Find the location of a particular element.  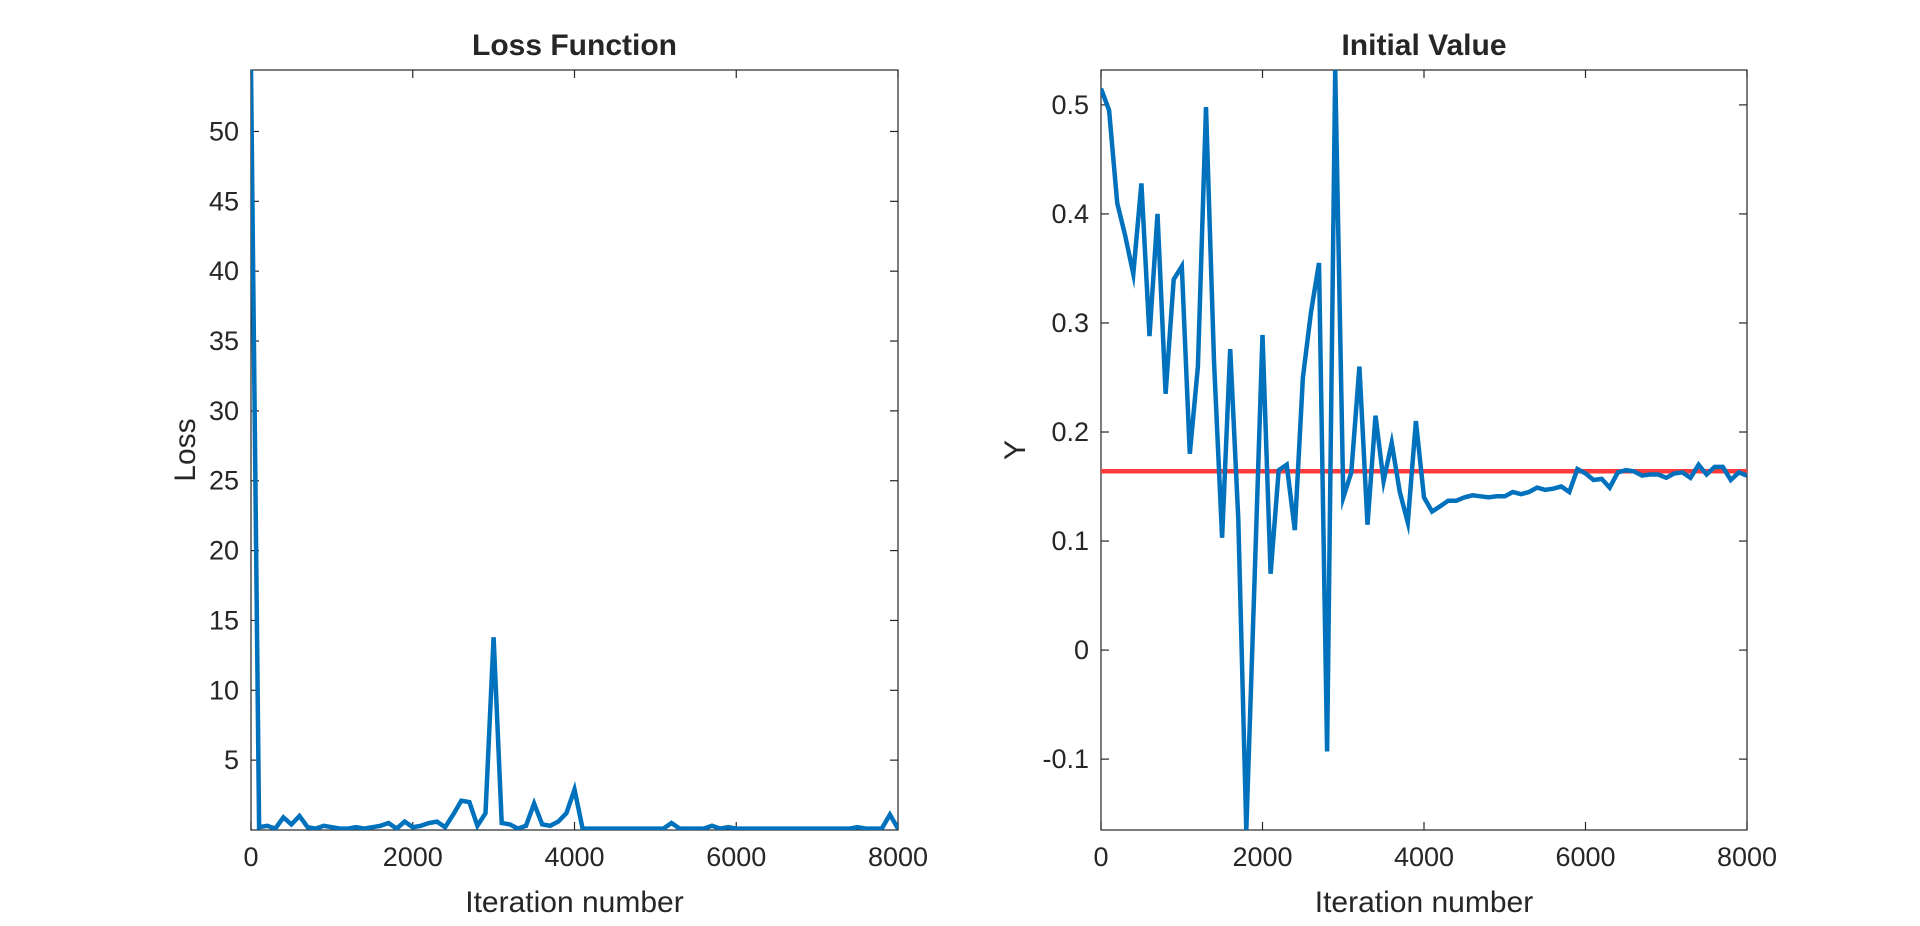

initial-value-chart-ytick-label: 0.2 is located at coordinates (1070, 432).